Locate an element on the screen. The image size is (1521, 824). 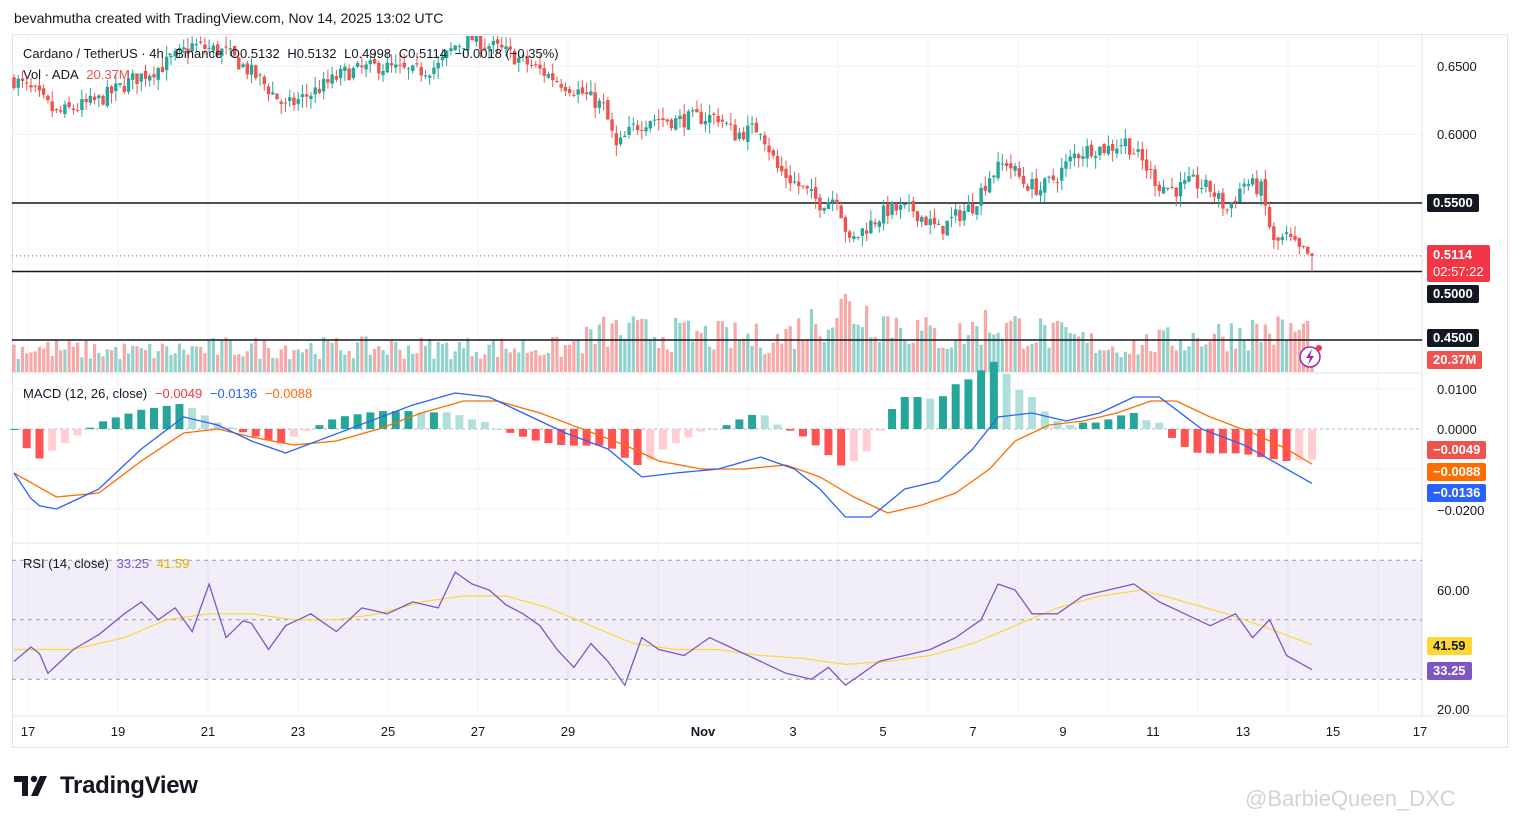
bar-countdown: 02:57:22 is located at coordinates (1458, 271).